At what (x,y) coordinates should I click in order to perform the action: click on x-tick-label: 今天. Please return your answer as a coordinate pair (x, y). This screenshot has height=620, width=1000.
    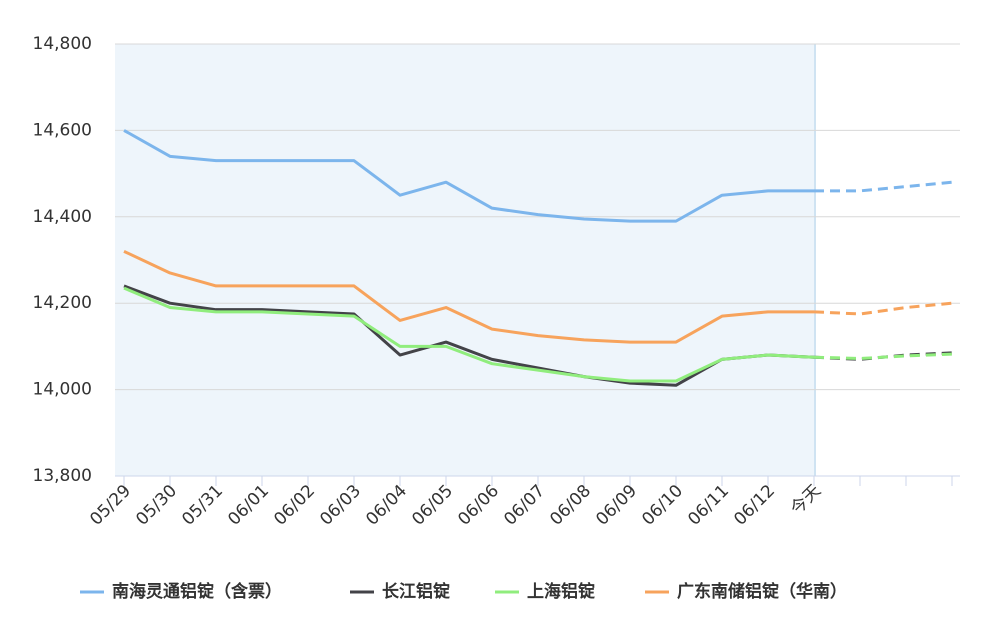
    Looking at the image, I should click on (806, 500).